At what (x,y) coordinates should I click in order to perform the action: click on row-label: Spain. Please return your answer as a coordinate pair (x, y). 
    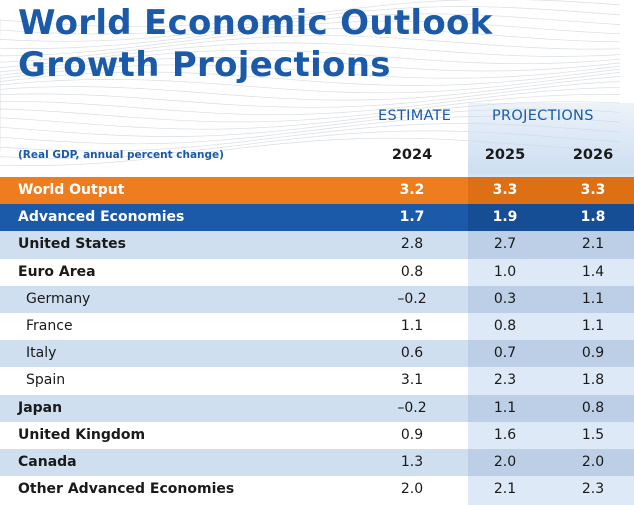
    Looking at the image, I should click on (46, 380).